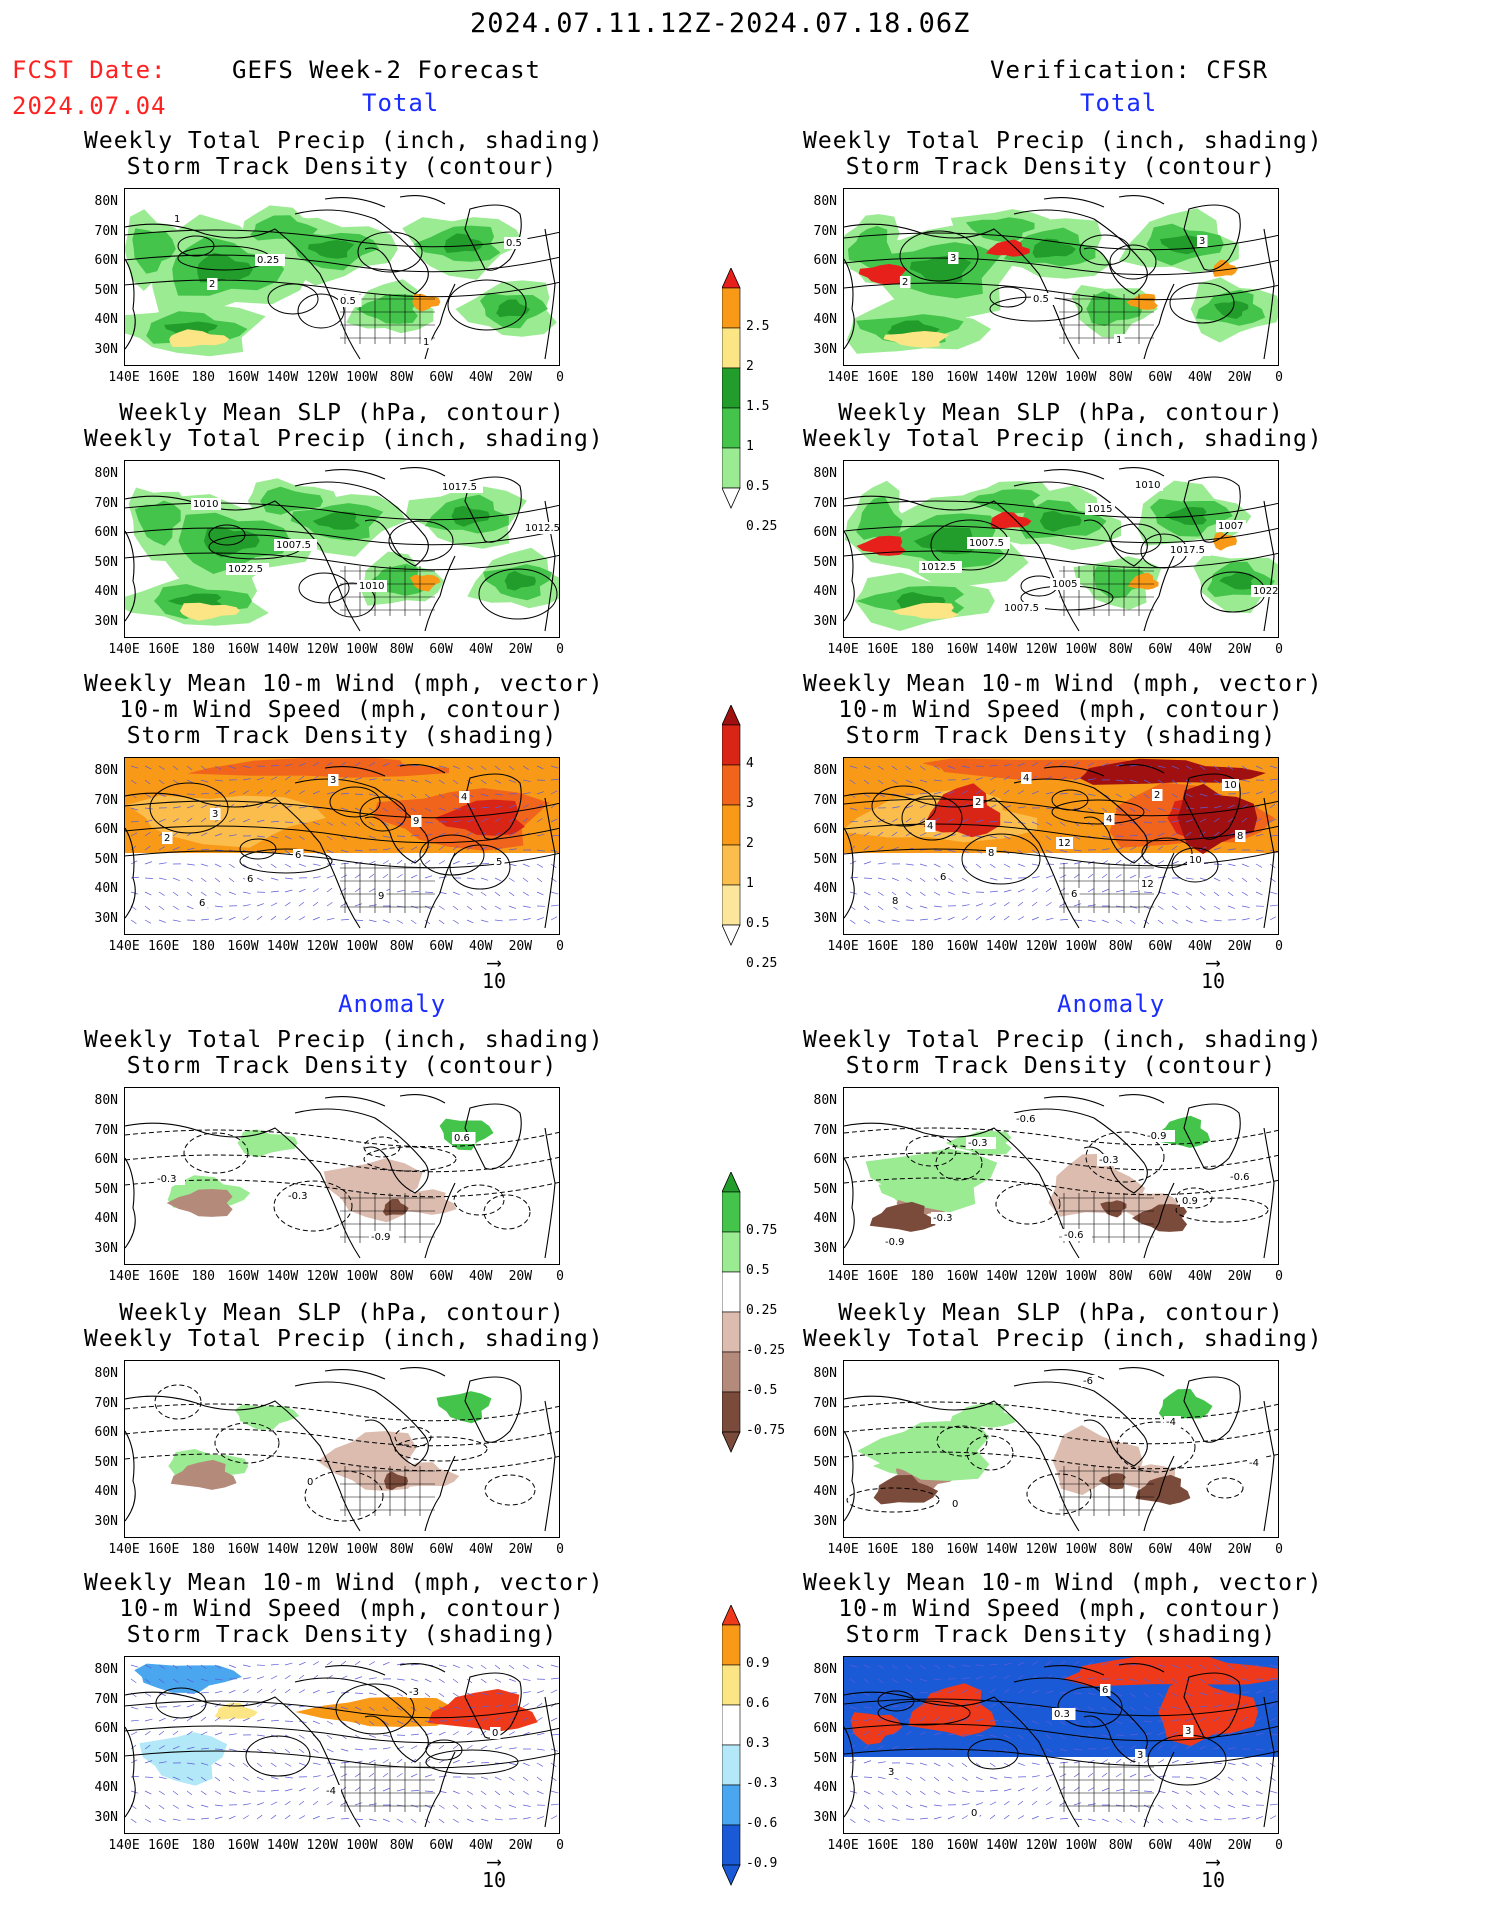  What do you see at coordinates (1061, 1066) in the screenshot?
I see `va-precip-title-line: Storm Track Density (contour)` at bounding box center [1061, 1066].